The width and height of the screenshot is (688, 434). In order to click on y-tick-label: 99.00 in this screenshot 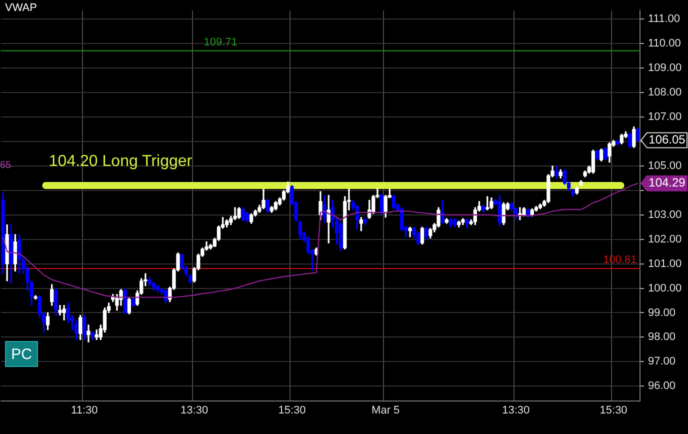, I will do `click(662, 312)`.